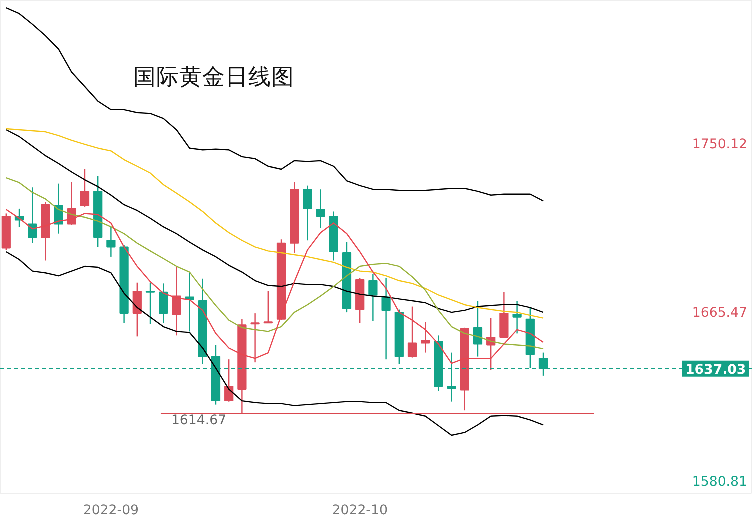 This screenshot has height=517, width=752. Describe the element at coordinates (720, 482) in the screenshot. I see `y-tick-label: 1580.81` at that location.